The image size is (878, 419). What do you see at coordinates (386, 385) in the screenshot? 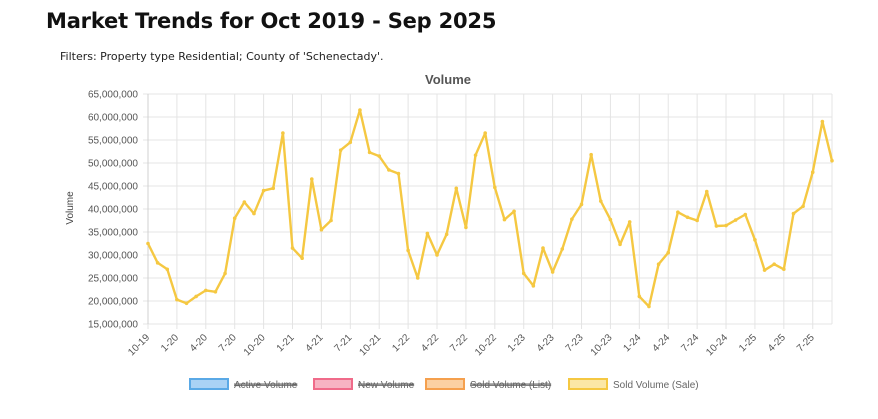
I see `legend-label: New Volume` at bounding box center [386, 385].